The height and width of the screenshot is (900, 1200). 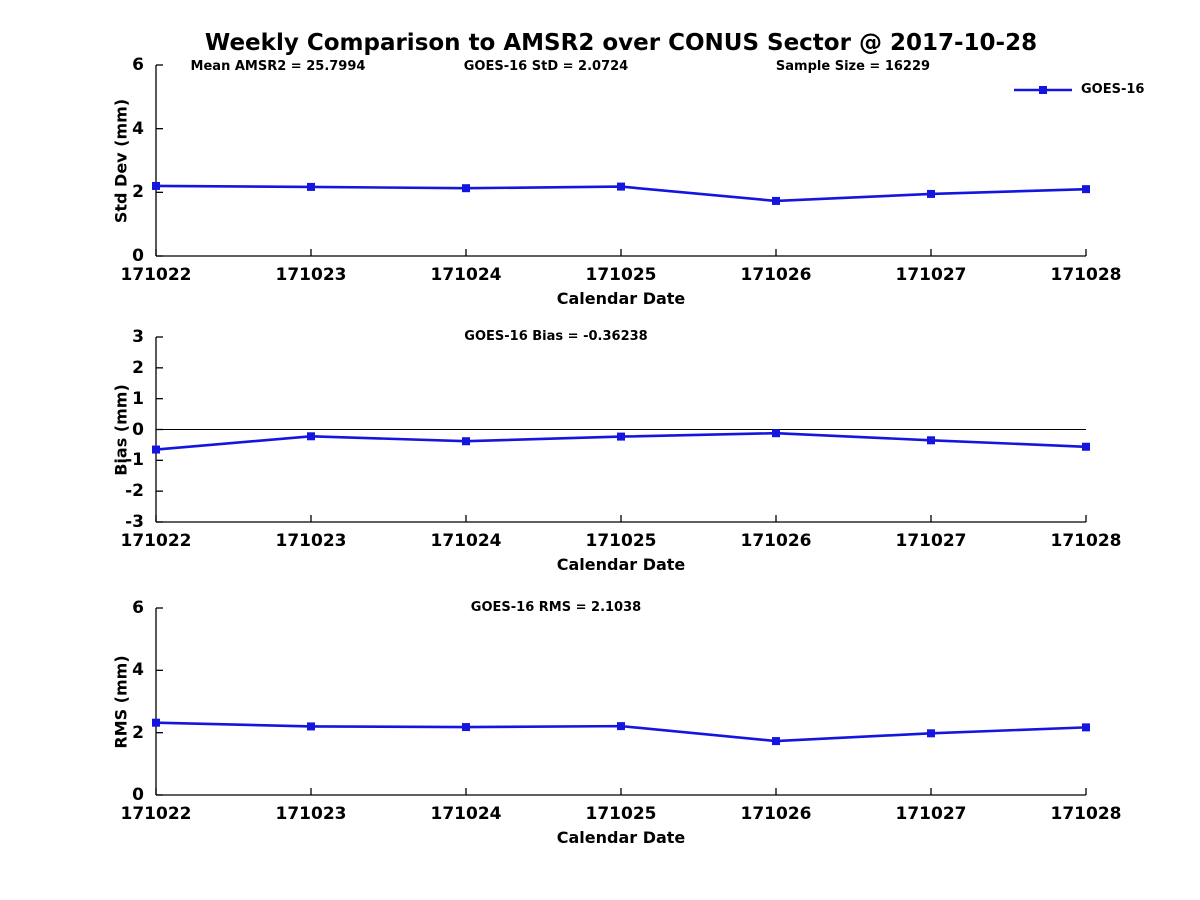 I want to click on y-tick-label: 3, so click(x=138, y=337).